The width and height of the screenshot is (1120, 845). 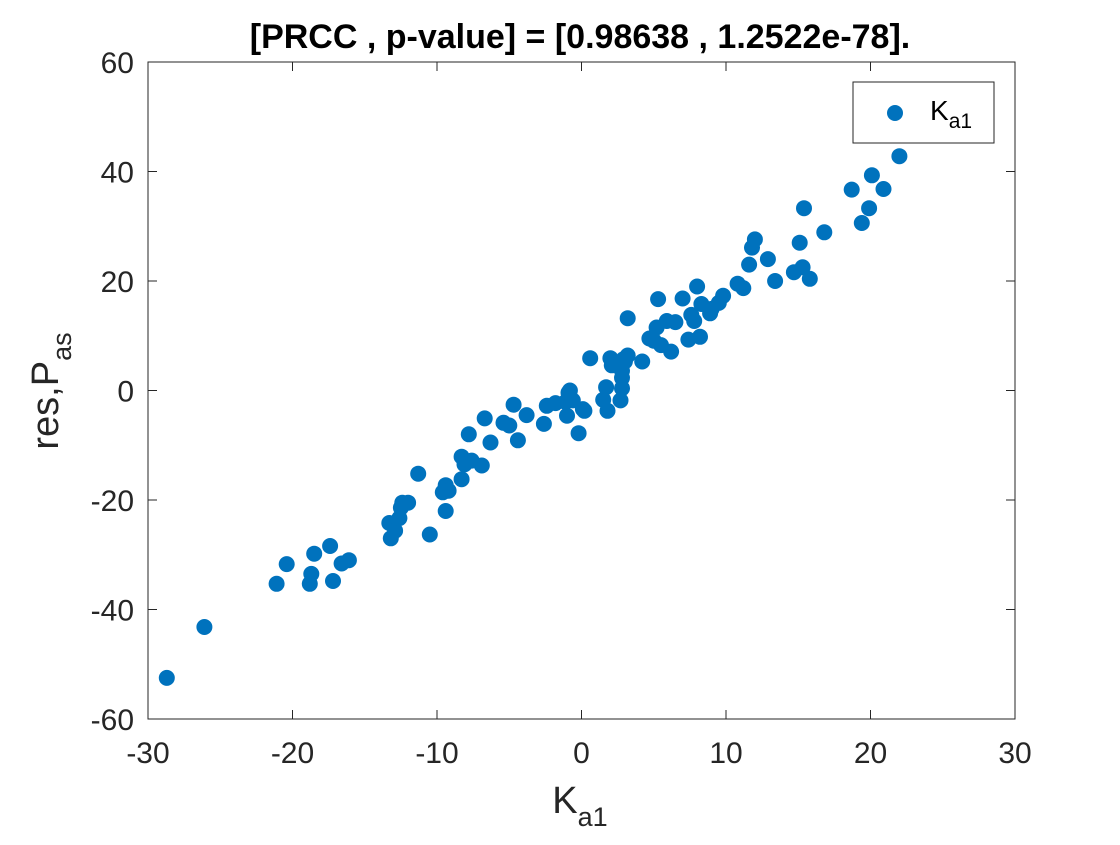 I want to click on y-tick-label: 60, so click(x=117, y=63).